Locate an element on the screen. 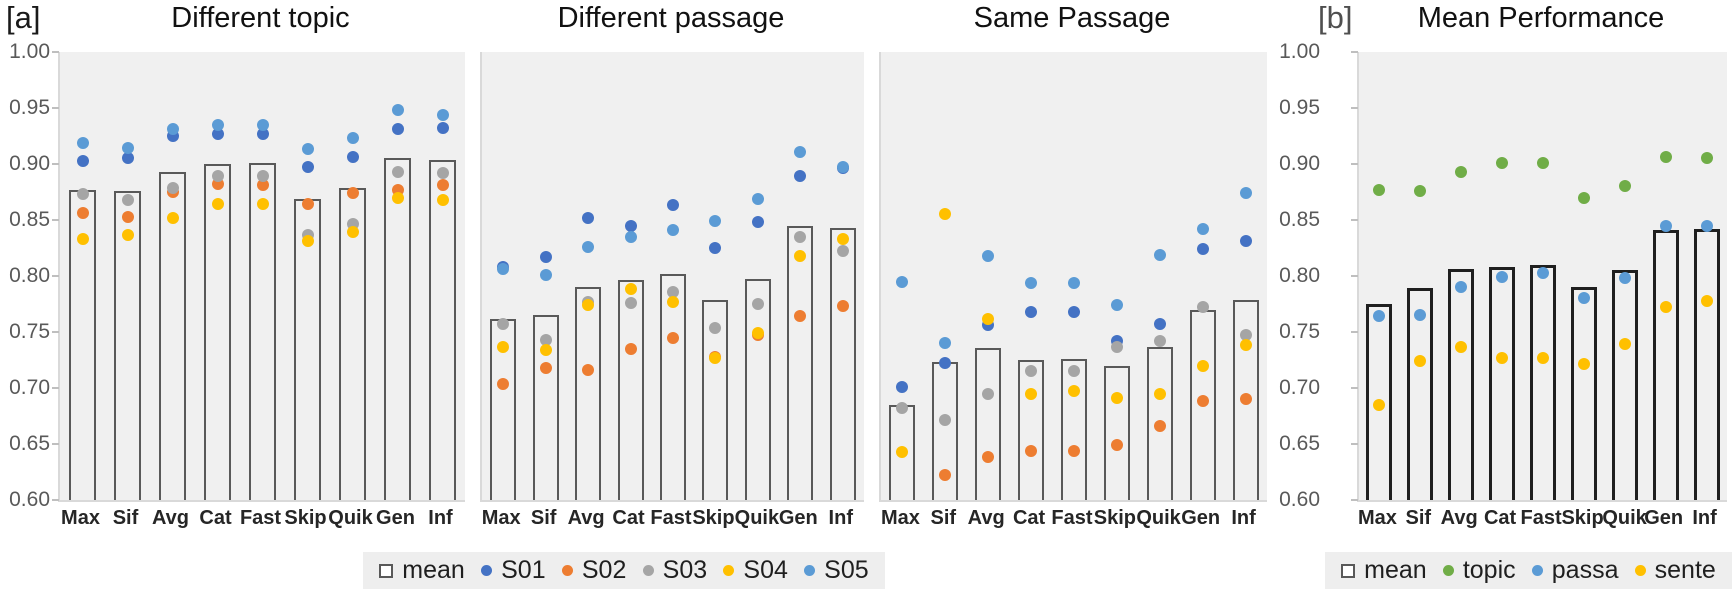 The image size is (1732, 595). legend-label: S05 is located at coordinates (846, 570).